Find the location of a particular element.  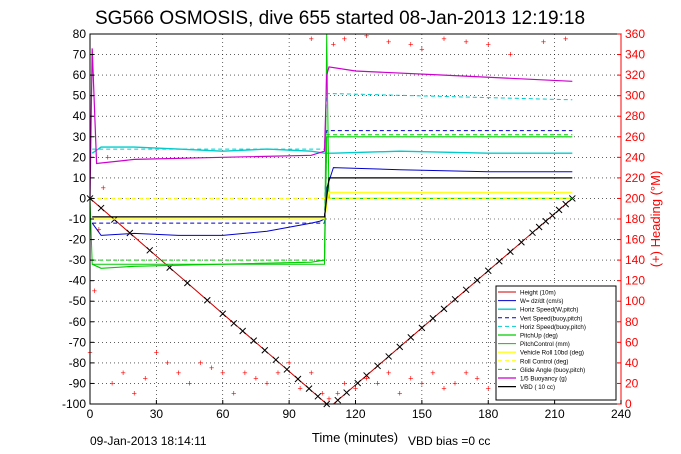

legend-label: Roll Control (deg) is located at coordinates (544, 361).